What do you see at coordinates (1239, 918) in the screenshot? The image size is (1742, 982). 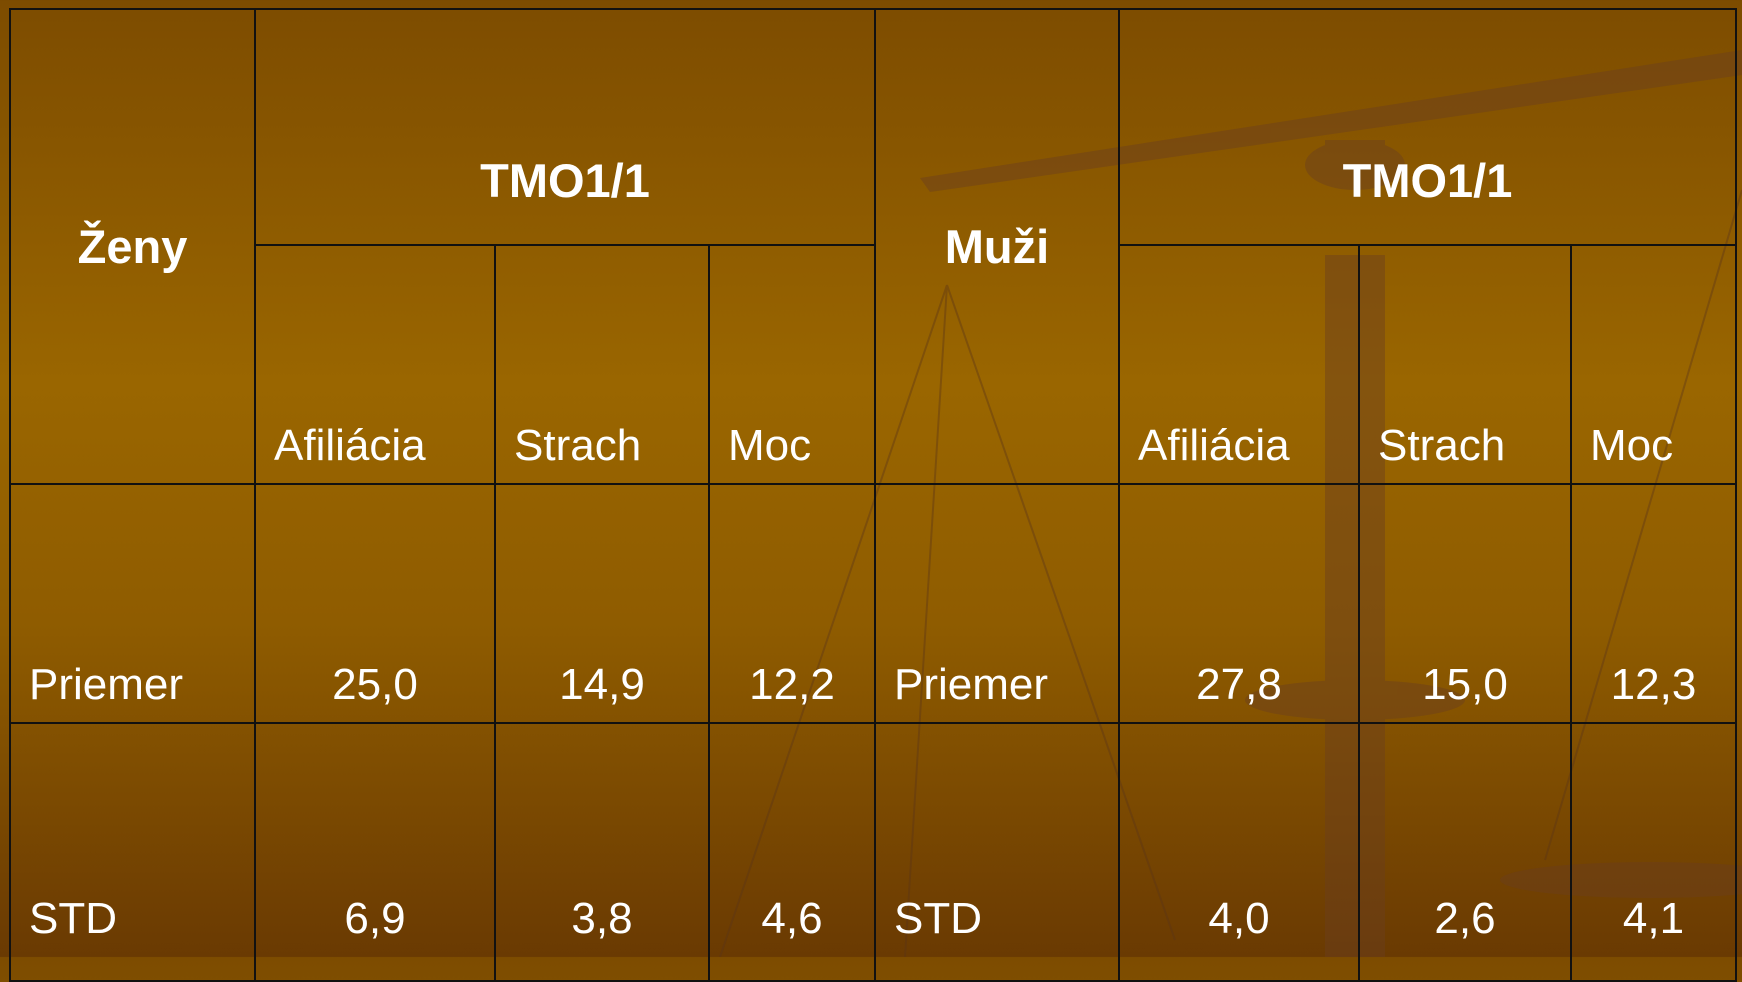 I see `value: 4,0` at bounding box center [1239, 918].